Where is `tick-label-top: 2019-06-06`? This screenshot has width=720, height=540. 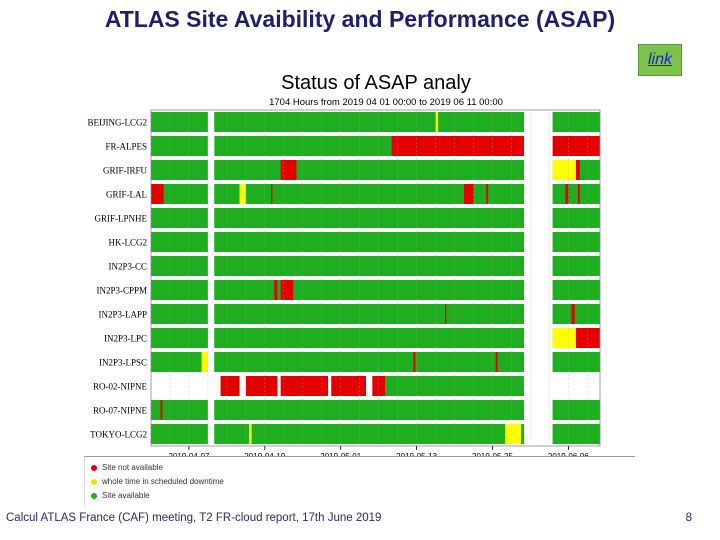 tick-label-top: 2019-06-06 is located at coordinates (568, 454).